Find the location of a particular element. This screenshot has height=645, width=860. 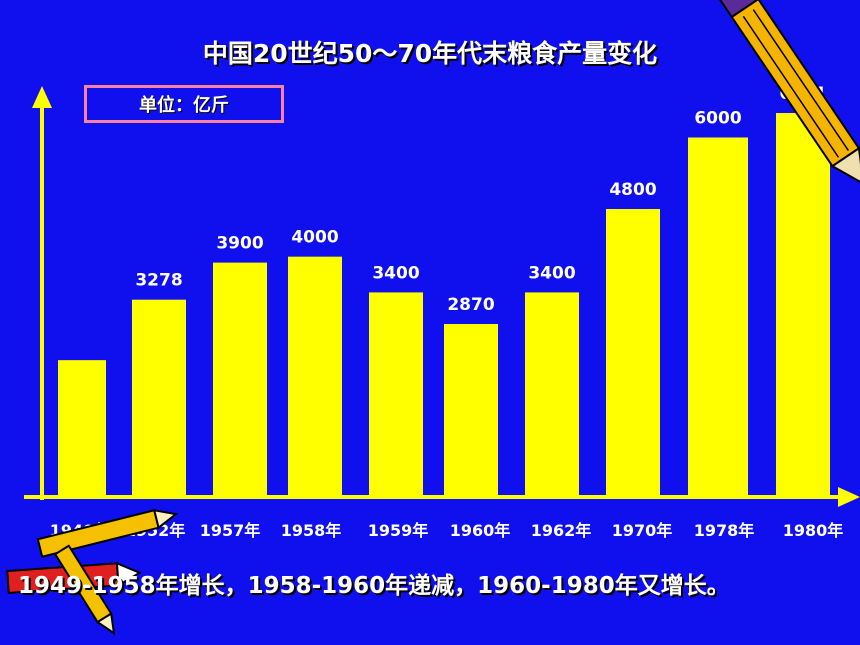

crayon-icon is located at coordinates (92, 572).